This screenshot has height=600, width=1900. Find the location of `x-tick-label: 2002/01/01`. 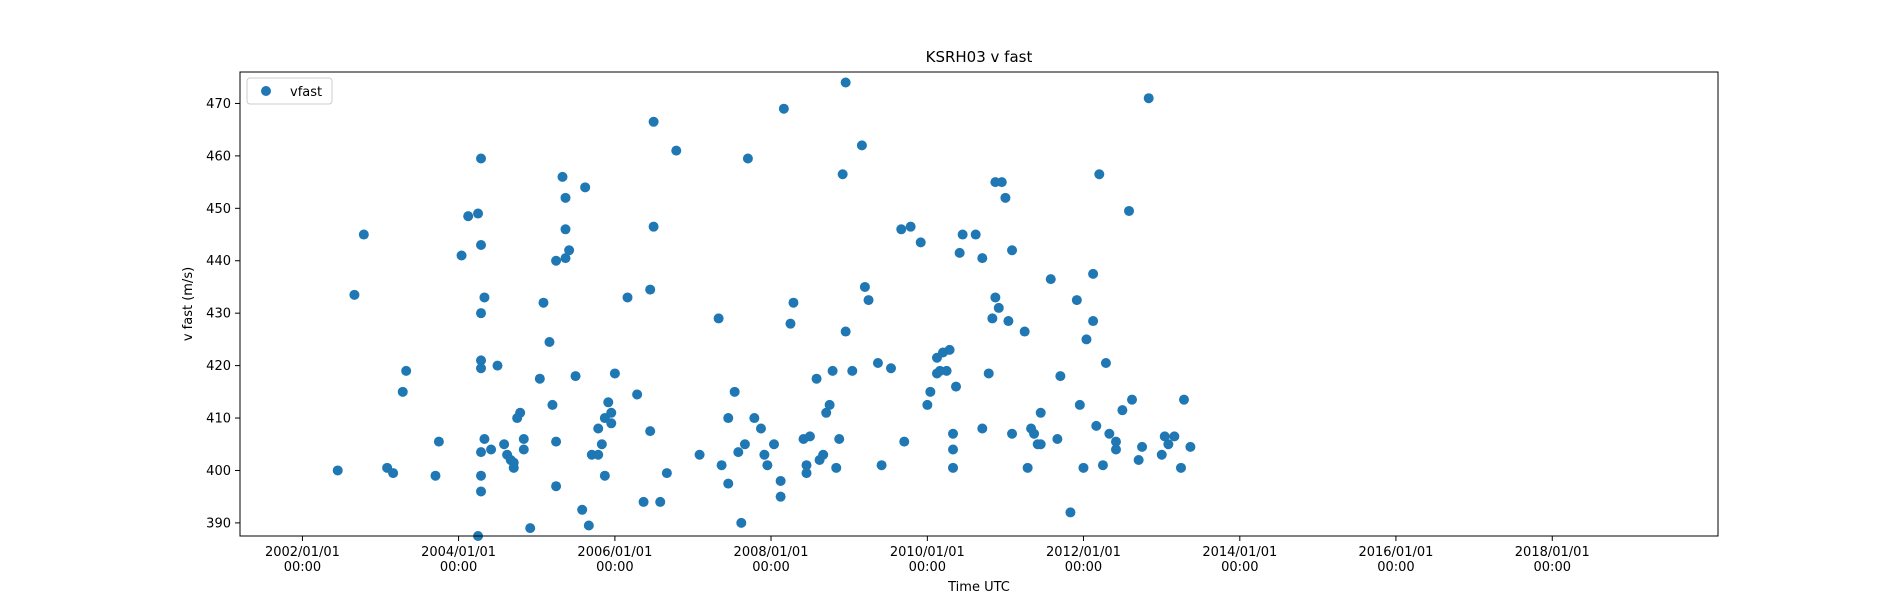

x-tick-label: 2002/01/01 is located at coordinates (302, 552).